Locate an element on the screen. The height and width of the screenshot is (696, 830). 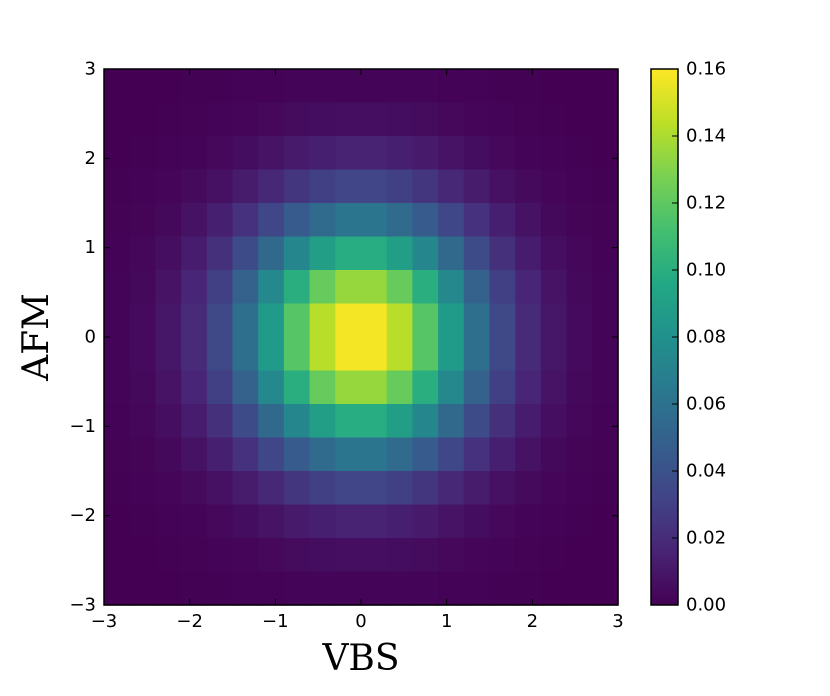
y-tick-label: 0 is located at coordinates (90, 337).